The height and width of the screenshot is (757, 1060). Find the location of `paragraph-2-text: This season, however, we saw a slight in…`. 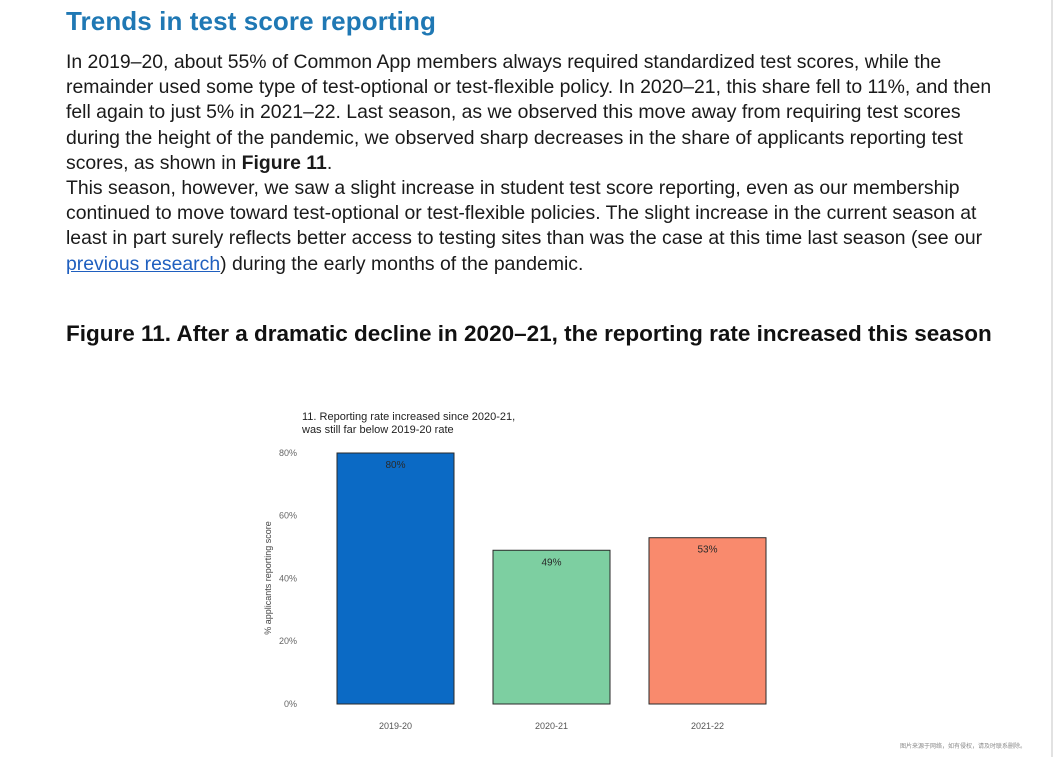

paragraph-2-text: This season, however, we saw a slight in… is located at coordinates (524, 213).